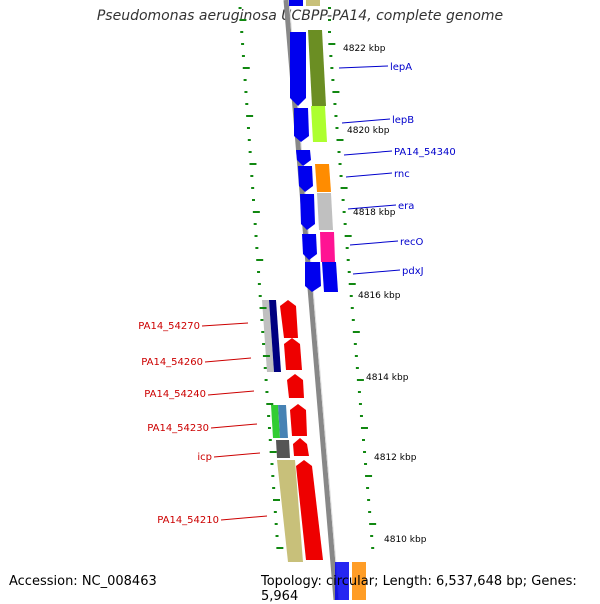 The image size is (600, 604). I want to click on gene-icp-arrow, so click(301, 447).